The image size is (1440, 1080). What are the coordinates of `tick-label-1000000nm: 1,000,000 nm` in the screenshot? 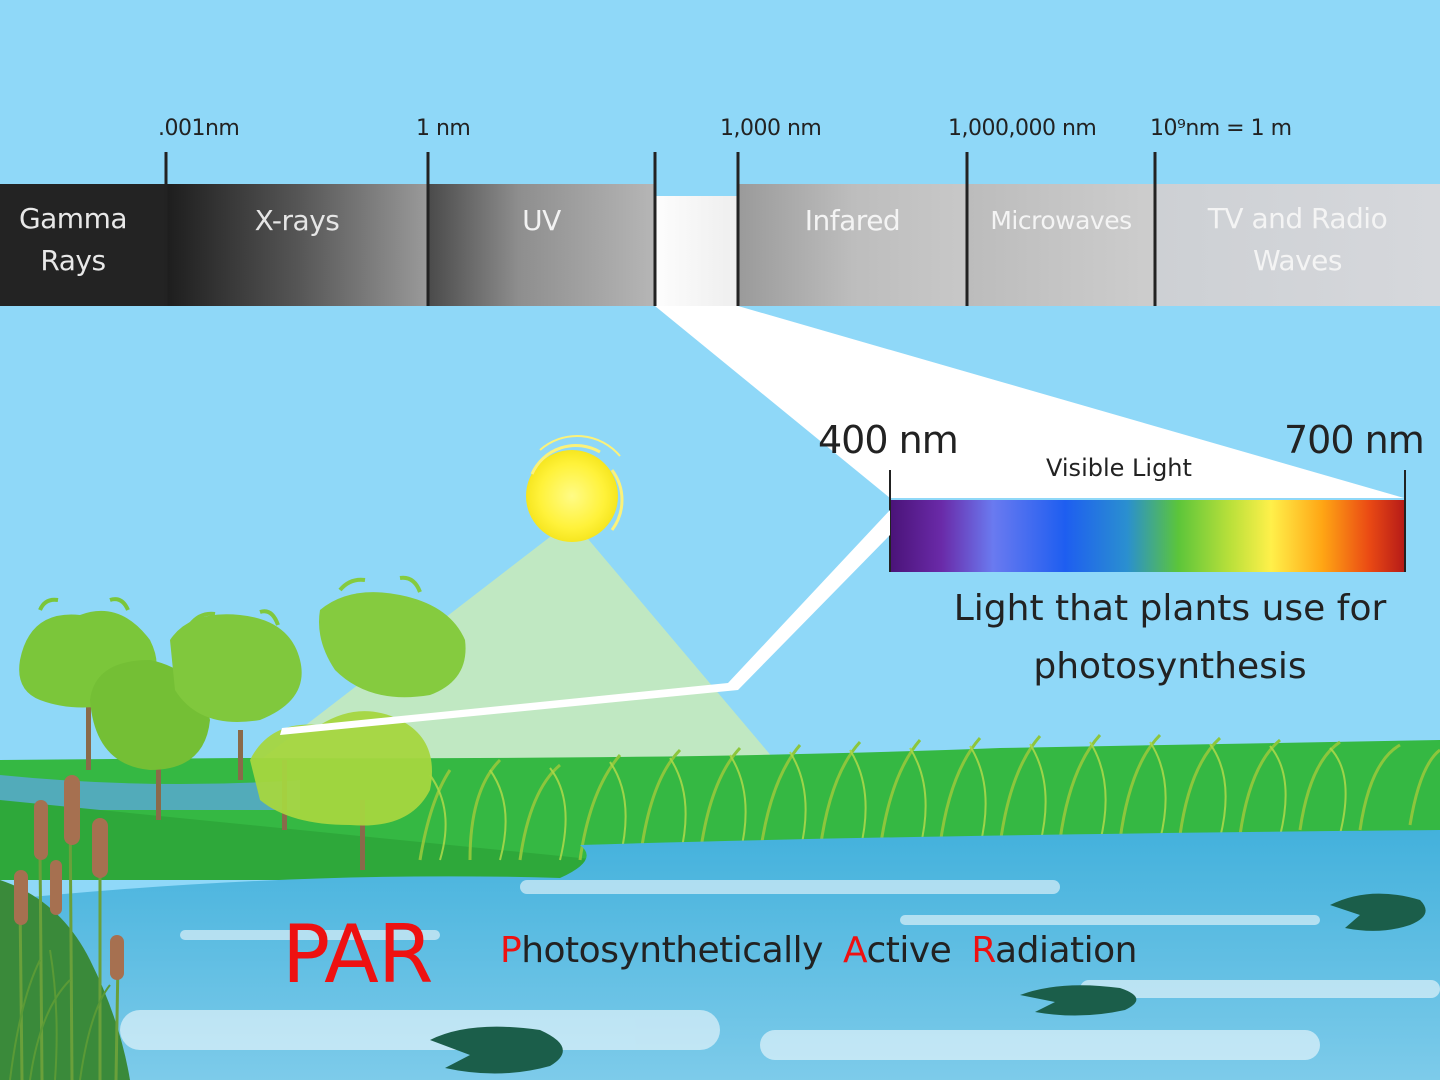 It's located at (1022, 128).